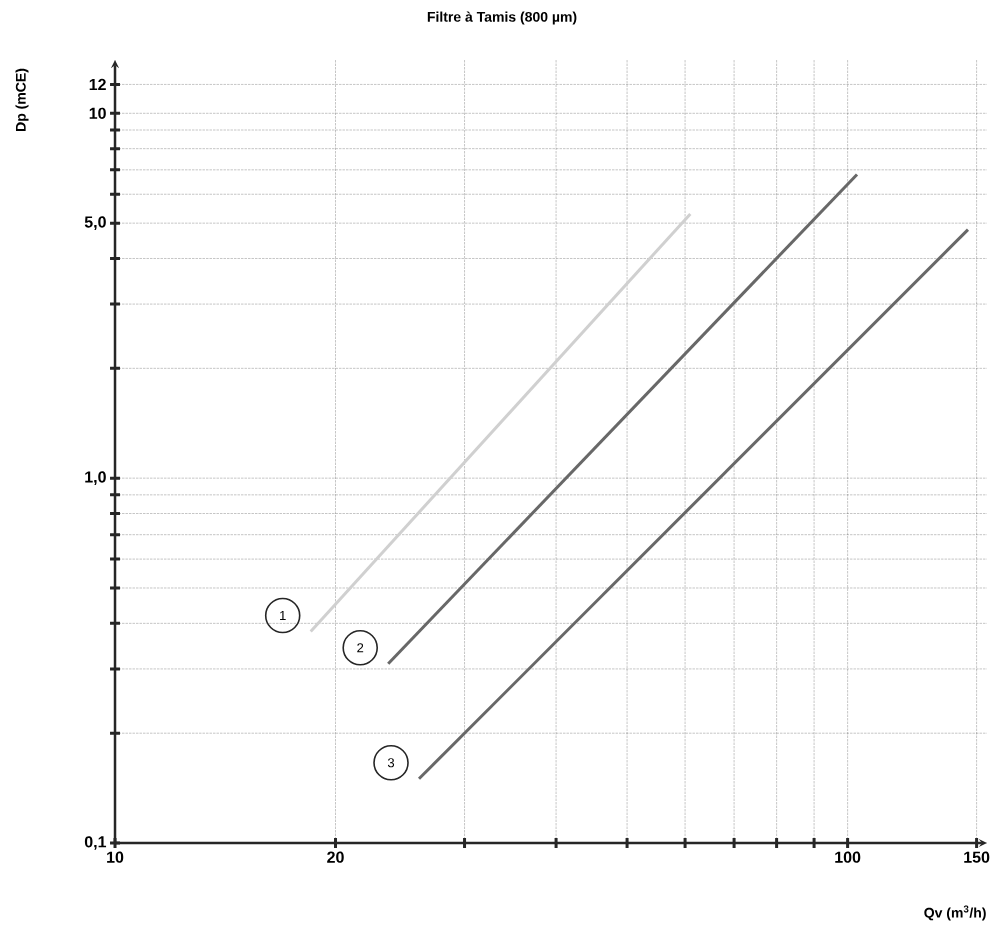 The image size is (1004, 935). Describe the element at coordinates (977, 857) in the screenshot. I see `x-tick-label: 150` at that location.